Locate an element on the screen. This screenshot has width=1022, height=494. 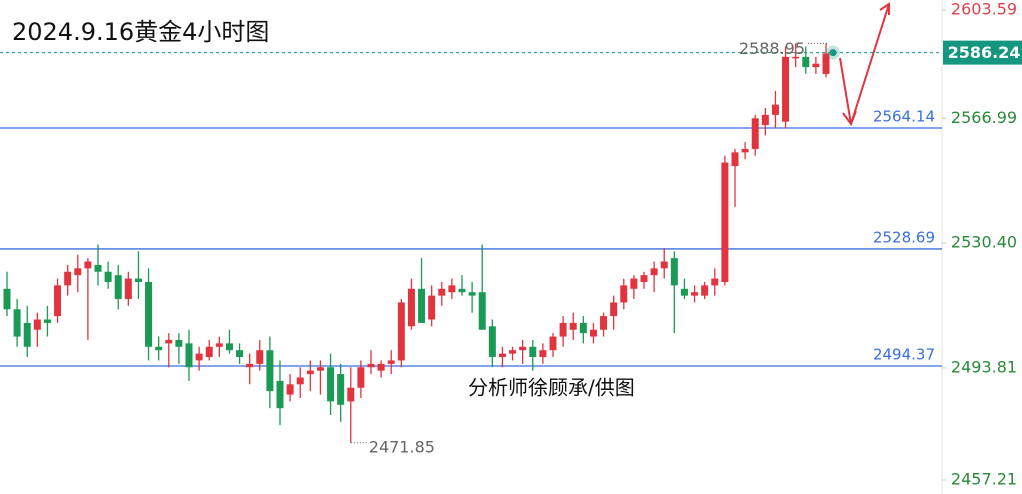
current-tag is located at coordinates (982, 52).